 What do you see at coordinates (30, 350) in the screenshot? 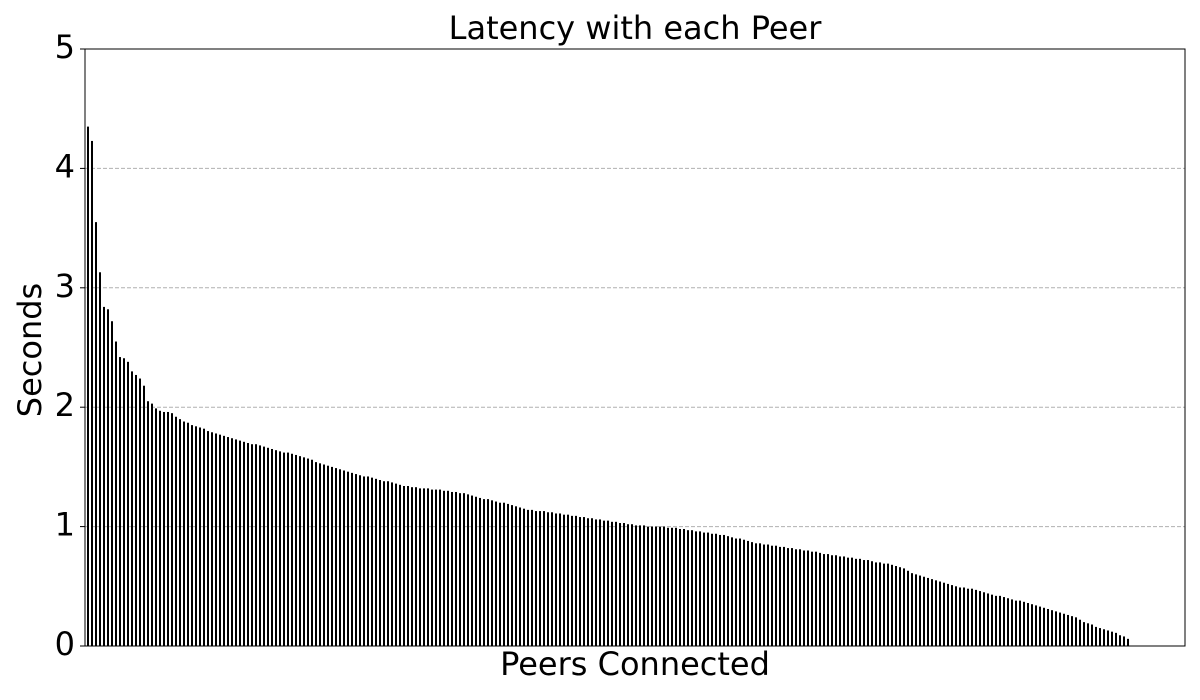
I see `y-axis-label: Seconds` at bounding box center [30, 350].